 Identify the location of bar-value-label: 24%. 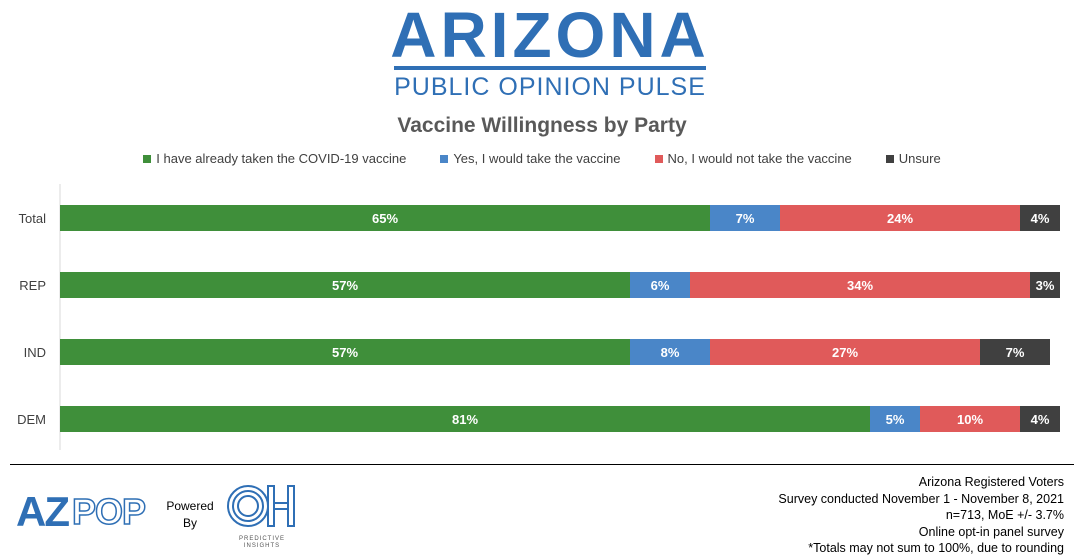
(900, 218).